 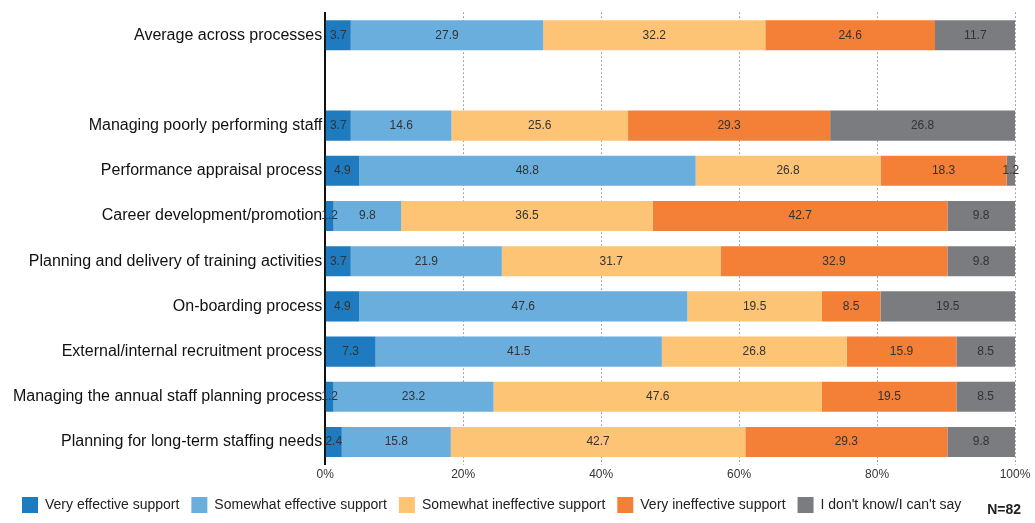 What do you see at coordinates (192, 351) in the screenshot?
I see `y-tick-label: External/internal recruitment process` at bounding box center [192, 351].